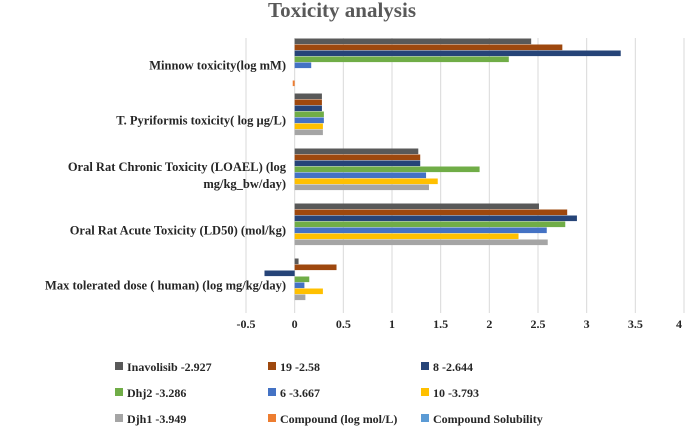  I want to click on tick-label-1: 1, so click(392, 324).